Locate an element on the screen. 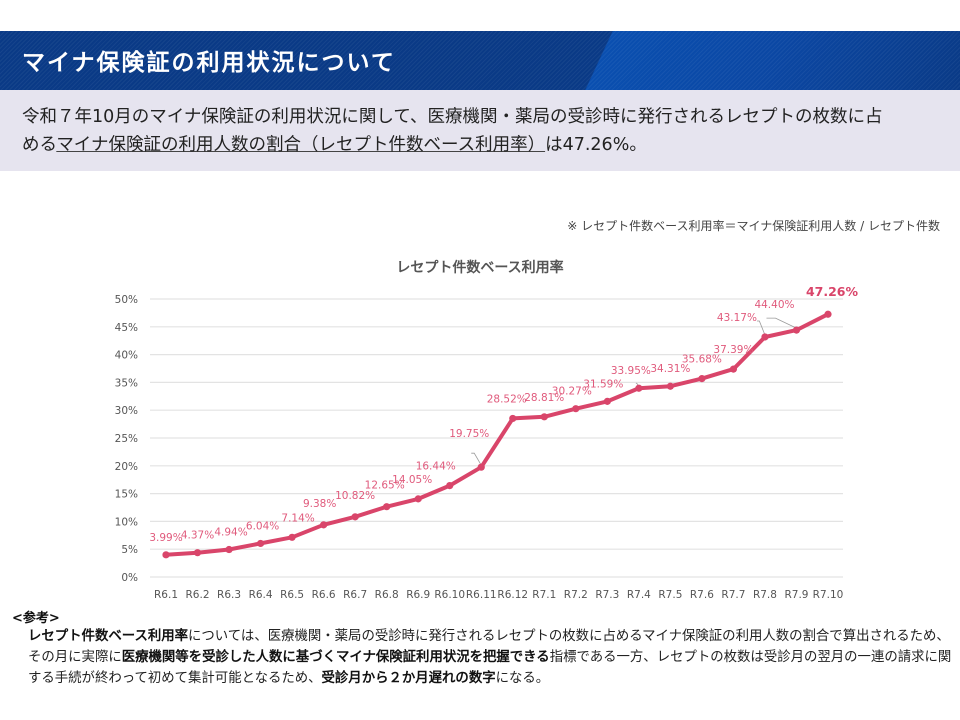  x-tick-label: R7.10 is located at coordinates (828, 595).